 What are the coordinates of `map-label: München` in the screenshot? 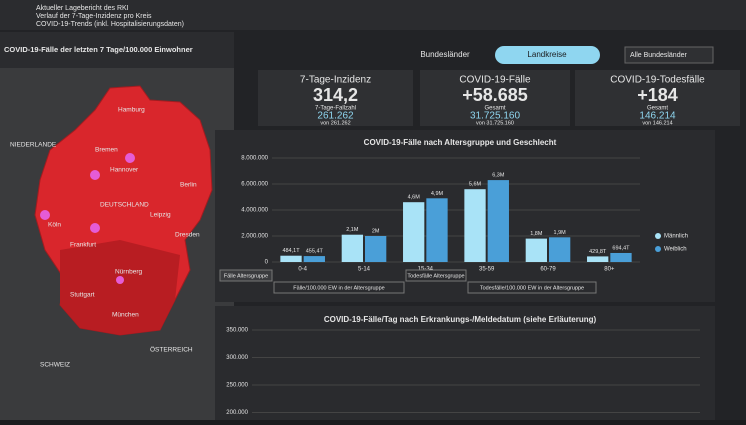 It's located at (125, 315).